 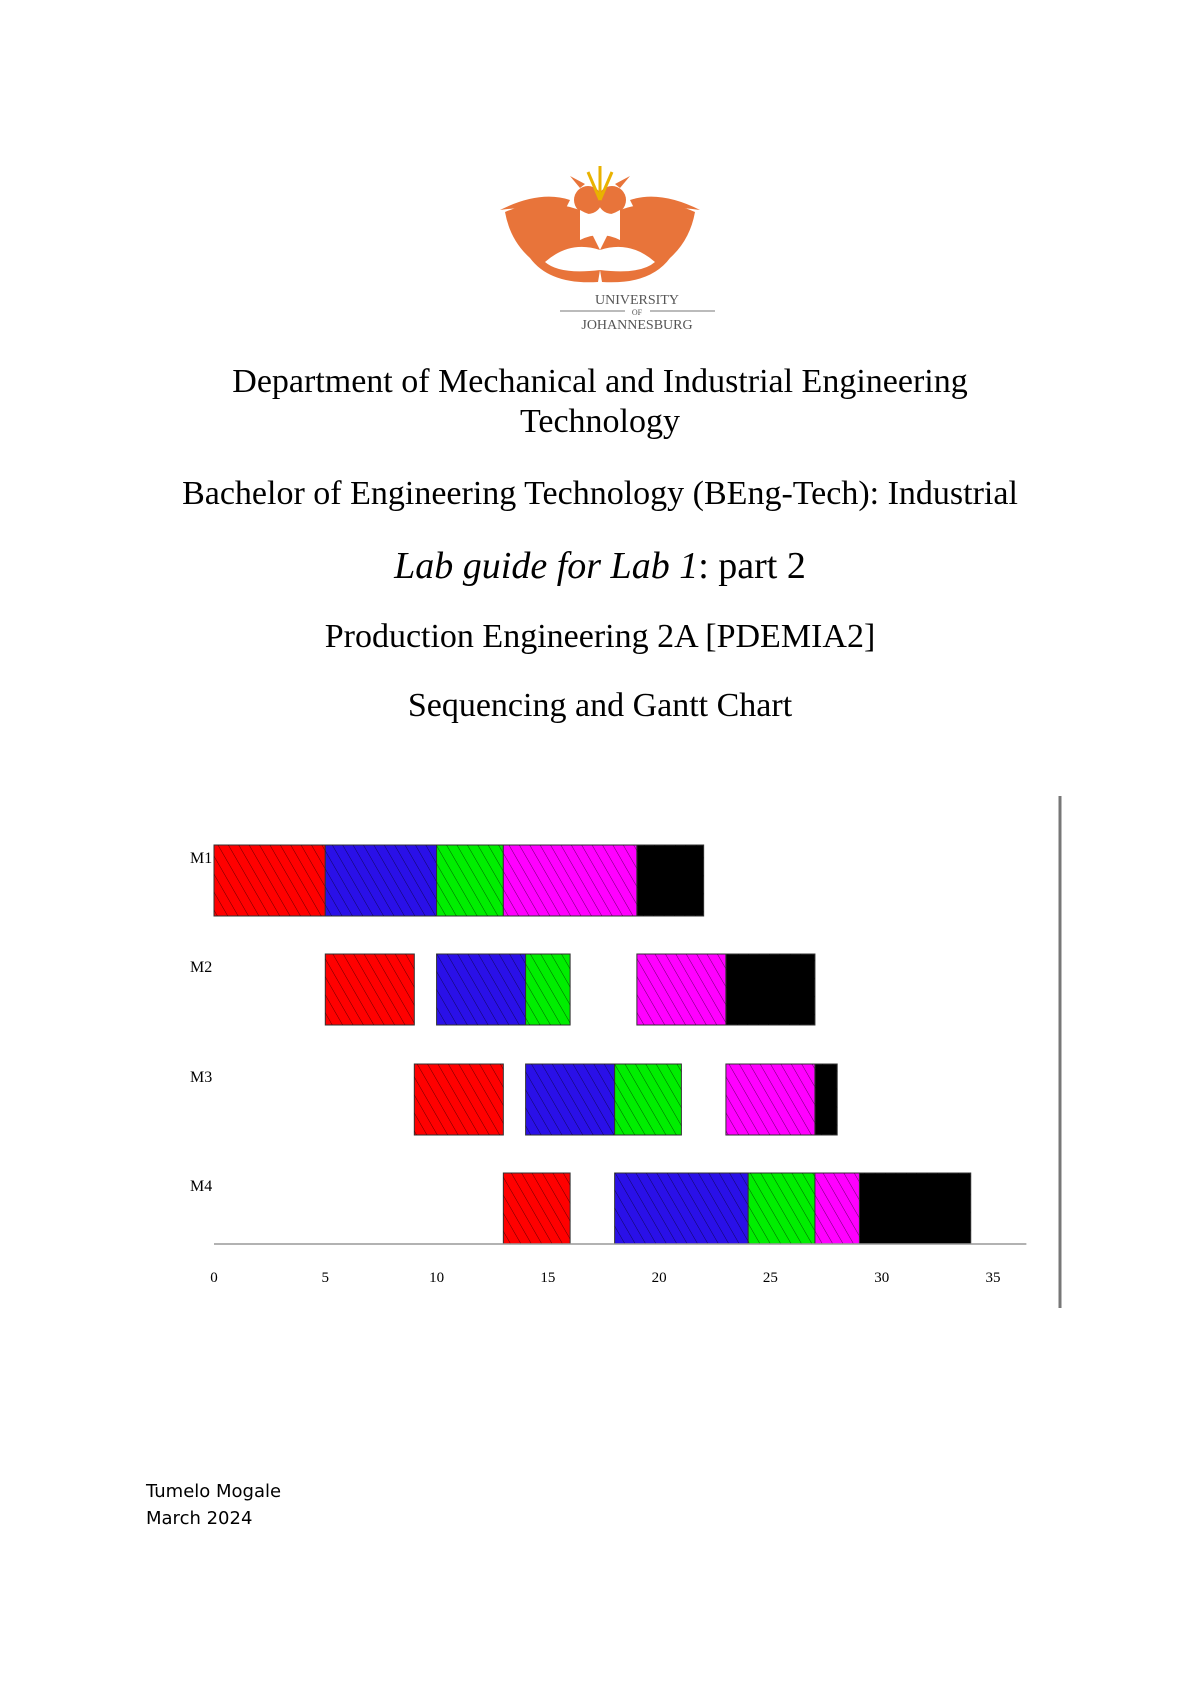 I want to click on x-tick-label: 10, so click(x=436, y=1278).